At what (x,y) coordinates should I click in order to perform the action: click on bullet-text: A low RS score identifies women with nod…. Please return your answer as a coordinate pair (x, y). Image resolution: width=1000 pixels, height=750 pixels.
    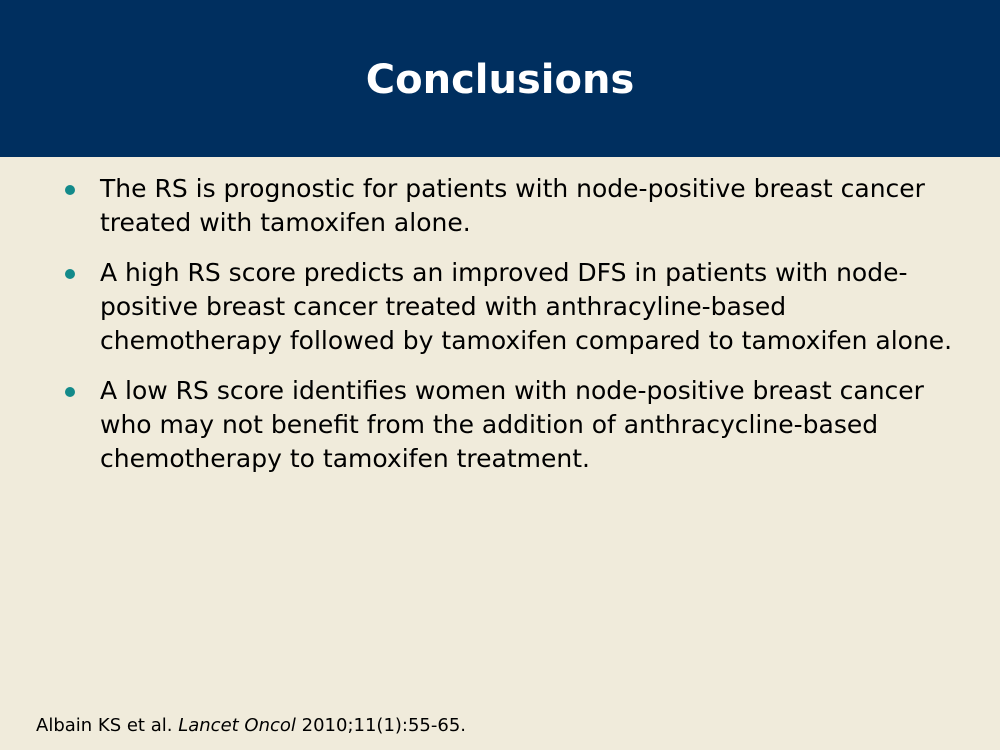
    Looking at the image, I should click on (512, 424).